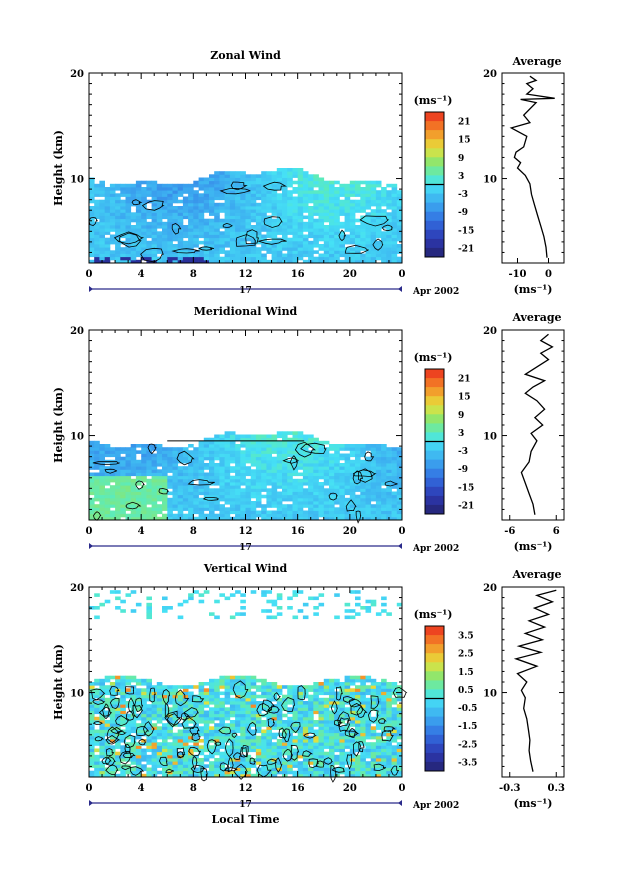 This screenshot has width=620, height=873. I want to click on x-tick-label: 0, so click(402, 274).